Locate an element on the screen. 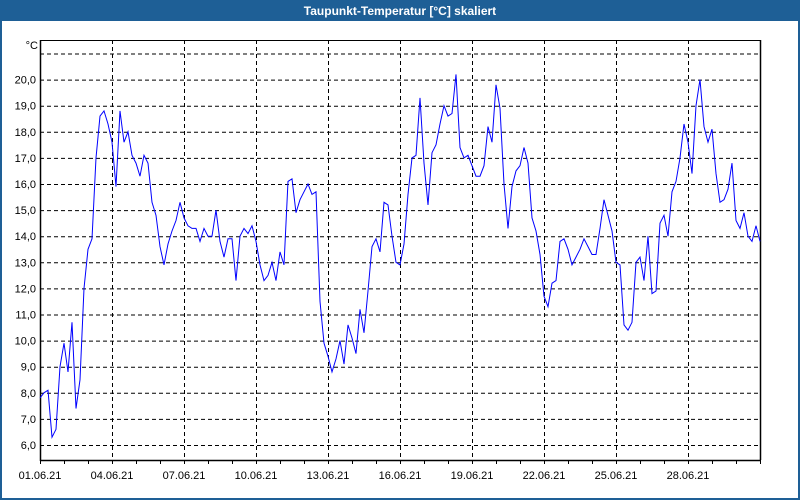 This screenshot has height=500, width=800. x-tick-label: 04.06.21 is located at coordinates (112, 476).